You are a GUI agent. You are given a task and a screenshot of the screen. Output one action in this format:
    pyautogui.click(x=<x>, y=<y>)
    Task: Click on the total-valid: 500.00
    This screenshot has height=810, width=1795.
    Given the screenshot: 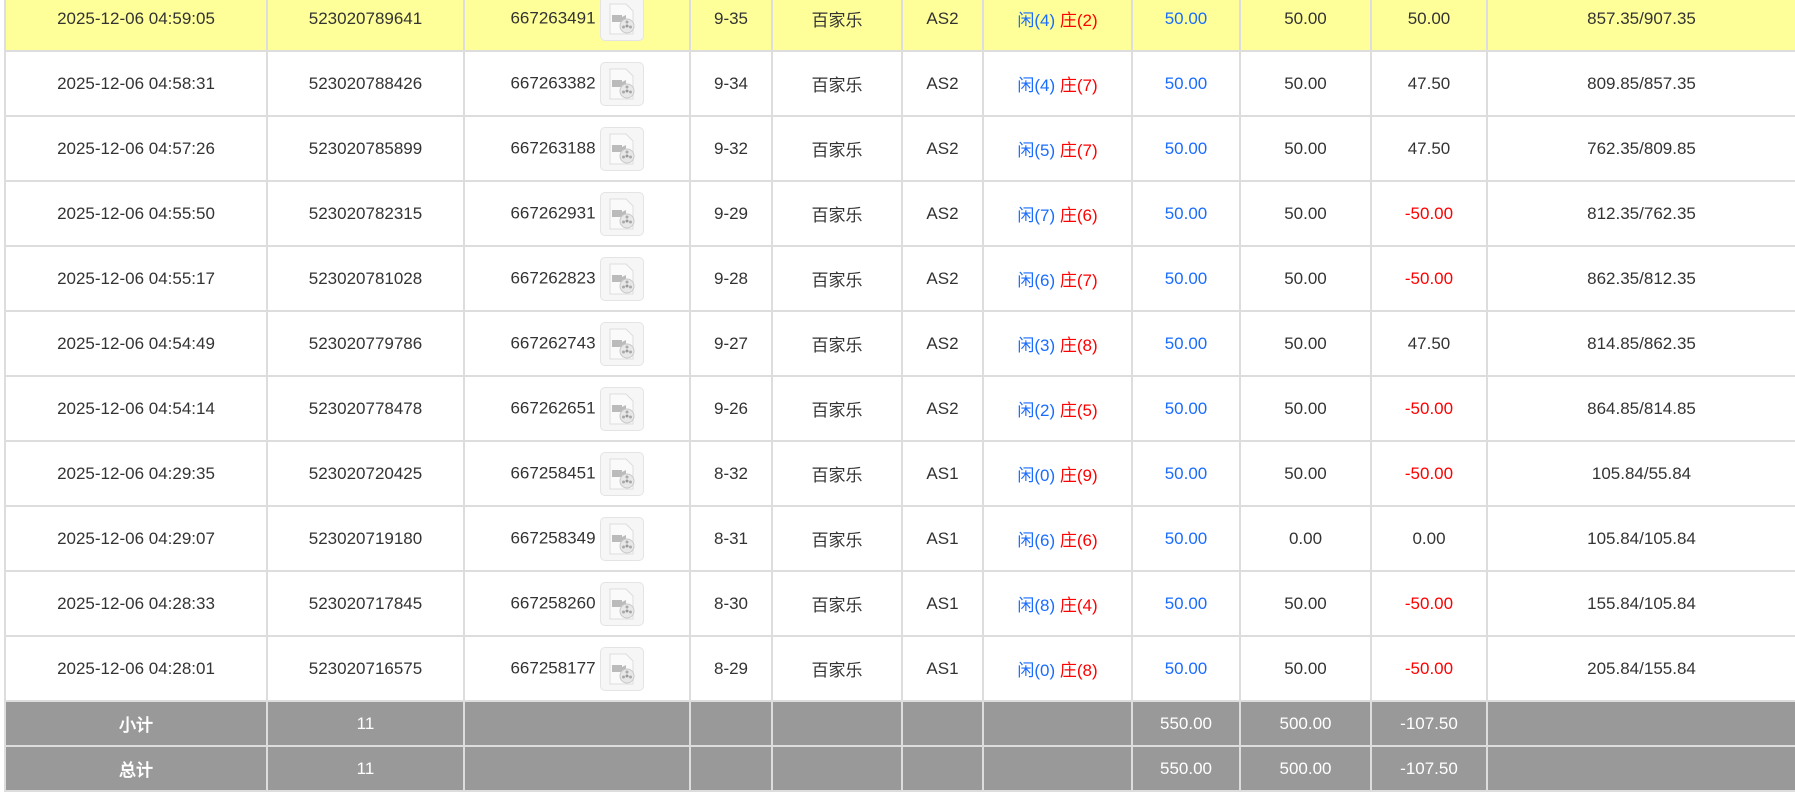 What is the action you would take?
    pyautogui.click(x=1305, y=768)
    